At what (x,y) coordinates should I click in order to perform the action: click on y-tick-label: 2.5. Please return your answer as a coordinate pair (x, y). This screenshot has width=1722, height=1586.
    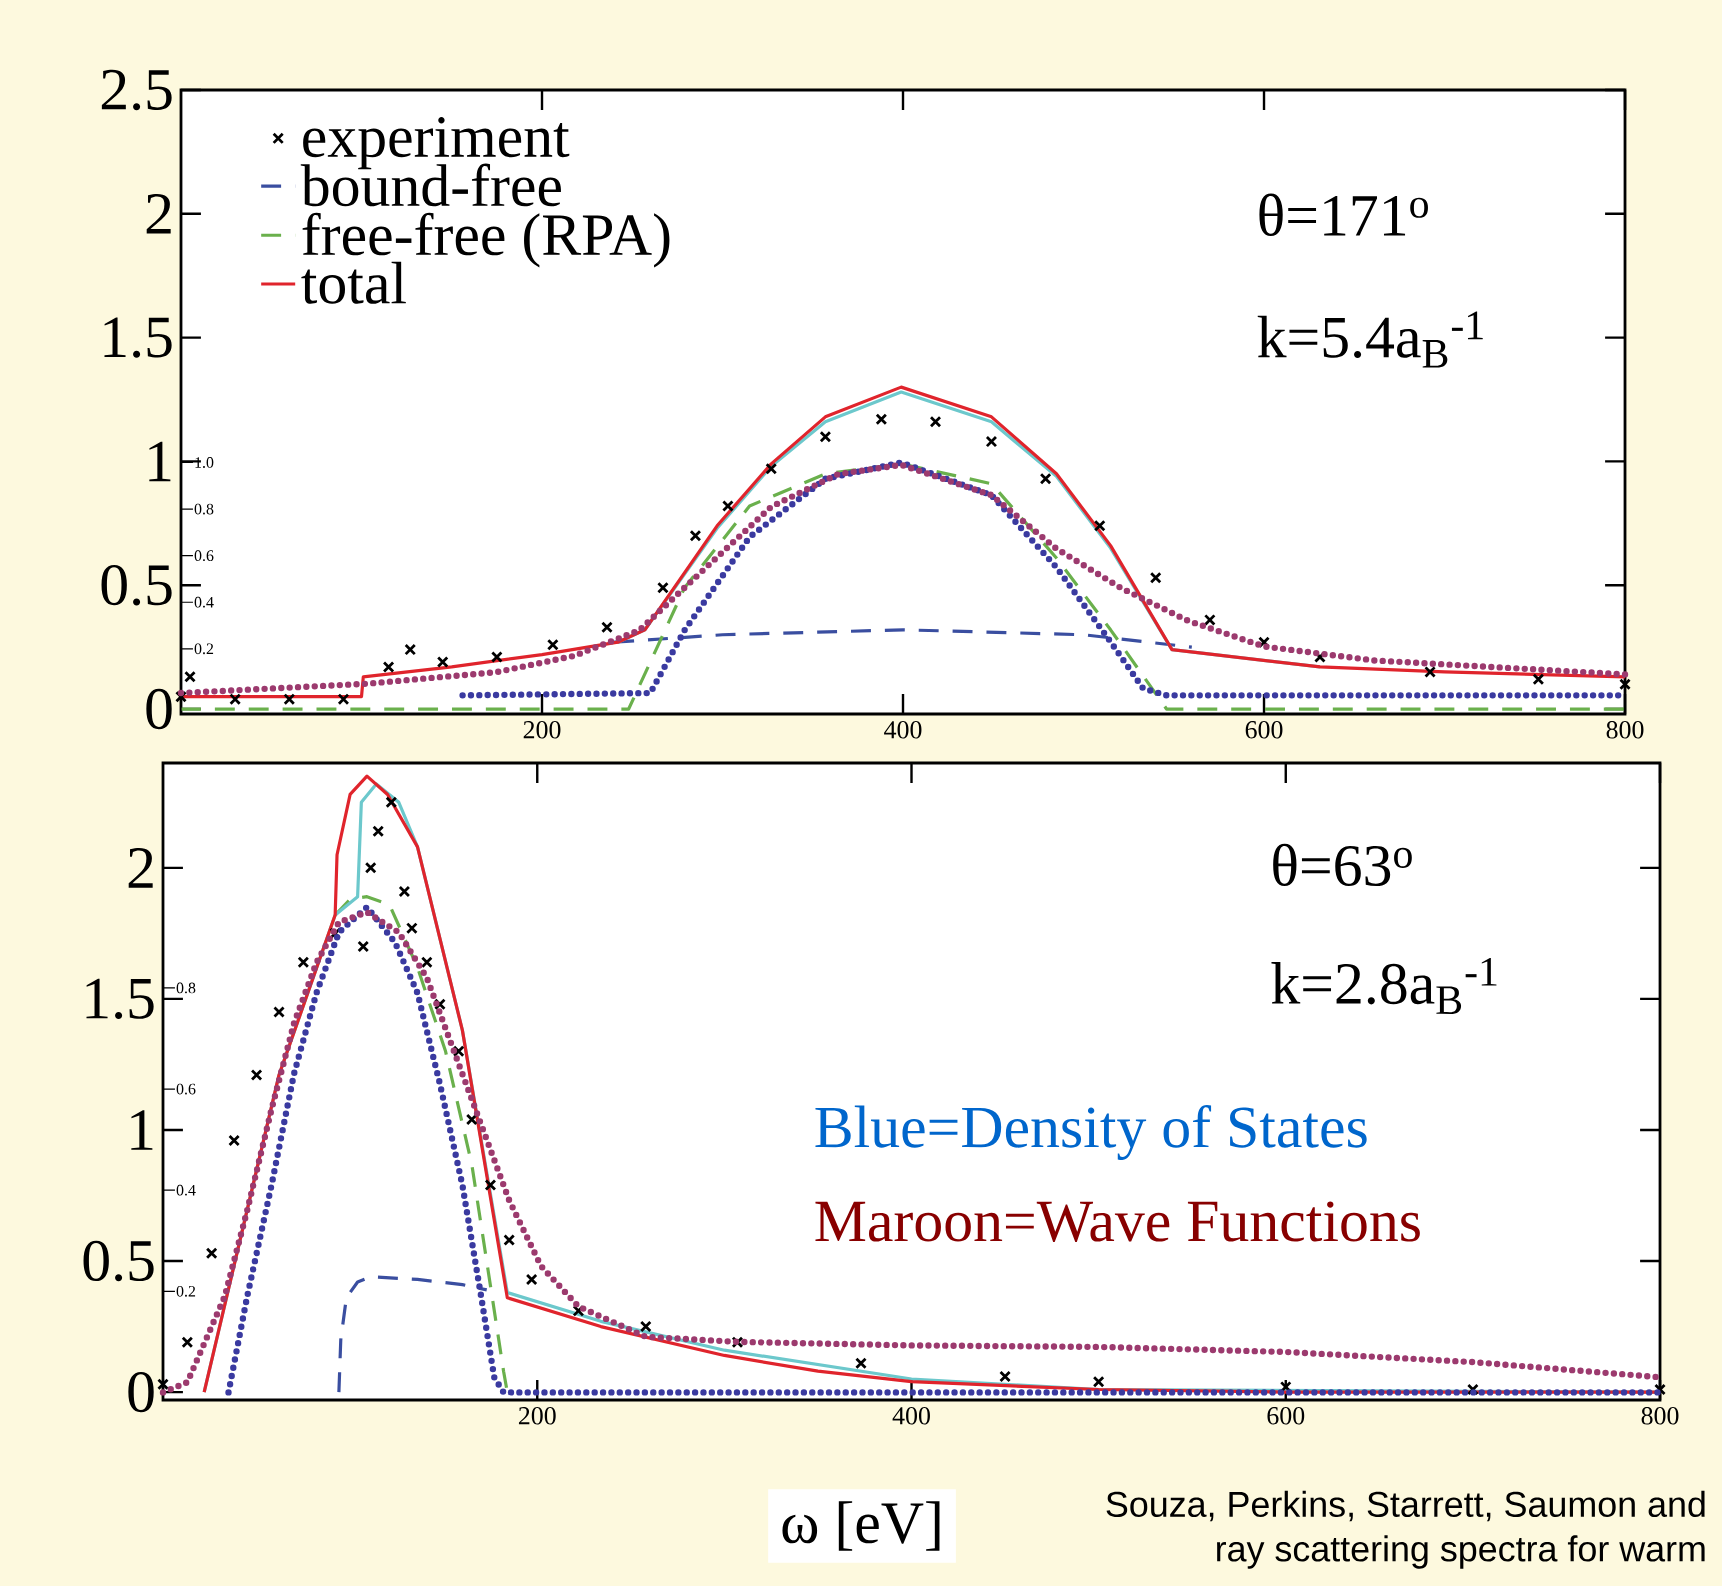
    Looking at the image, I should click on (136, 90).